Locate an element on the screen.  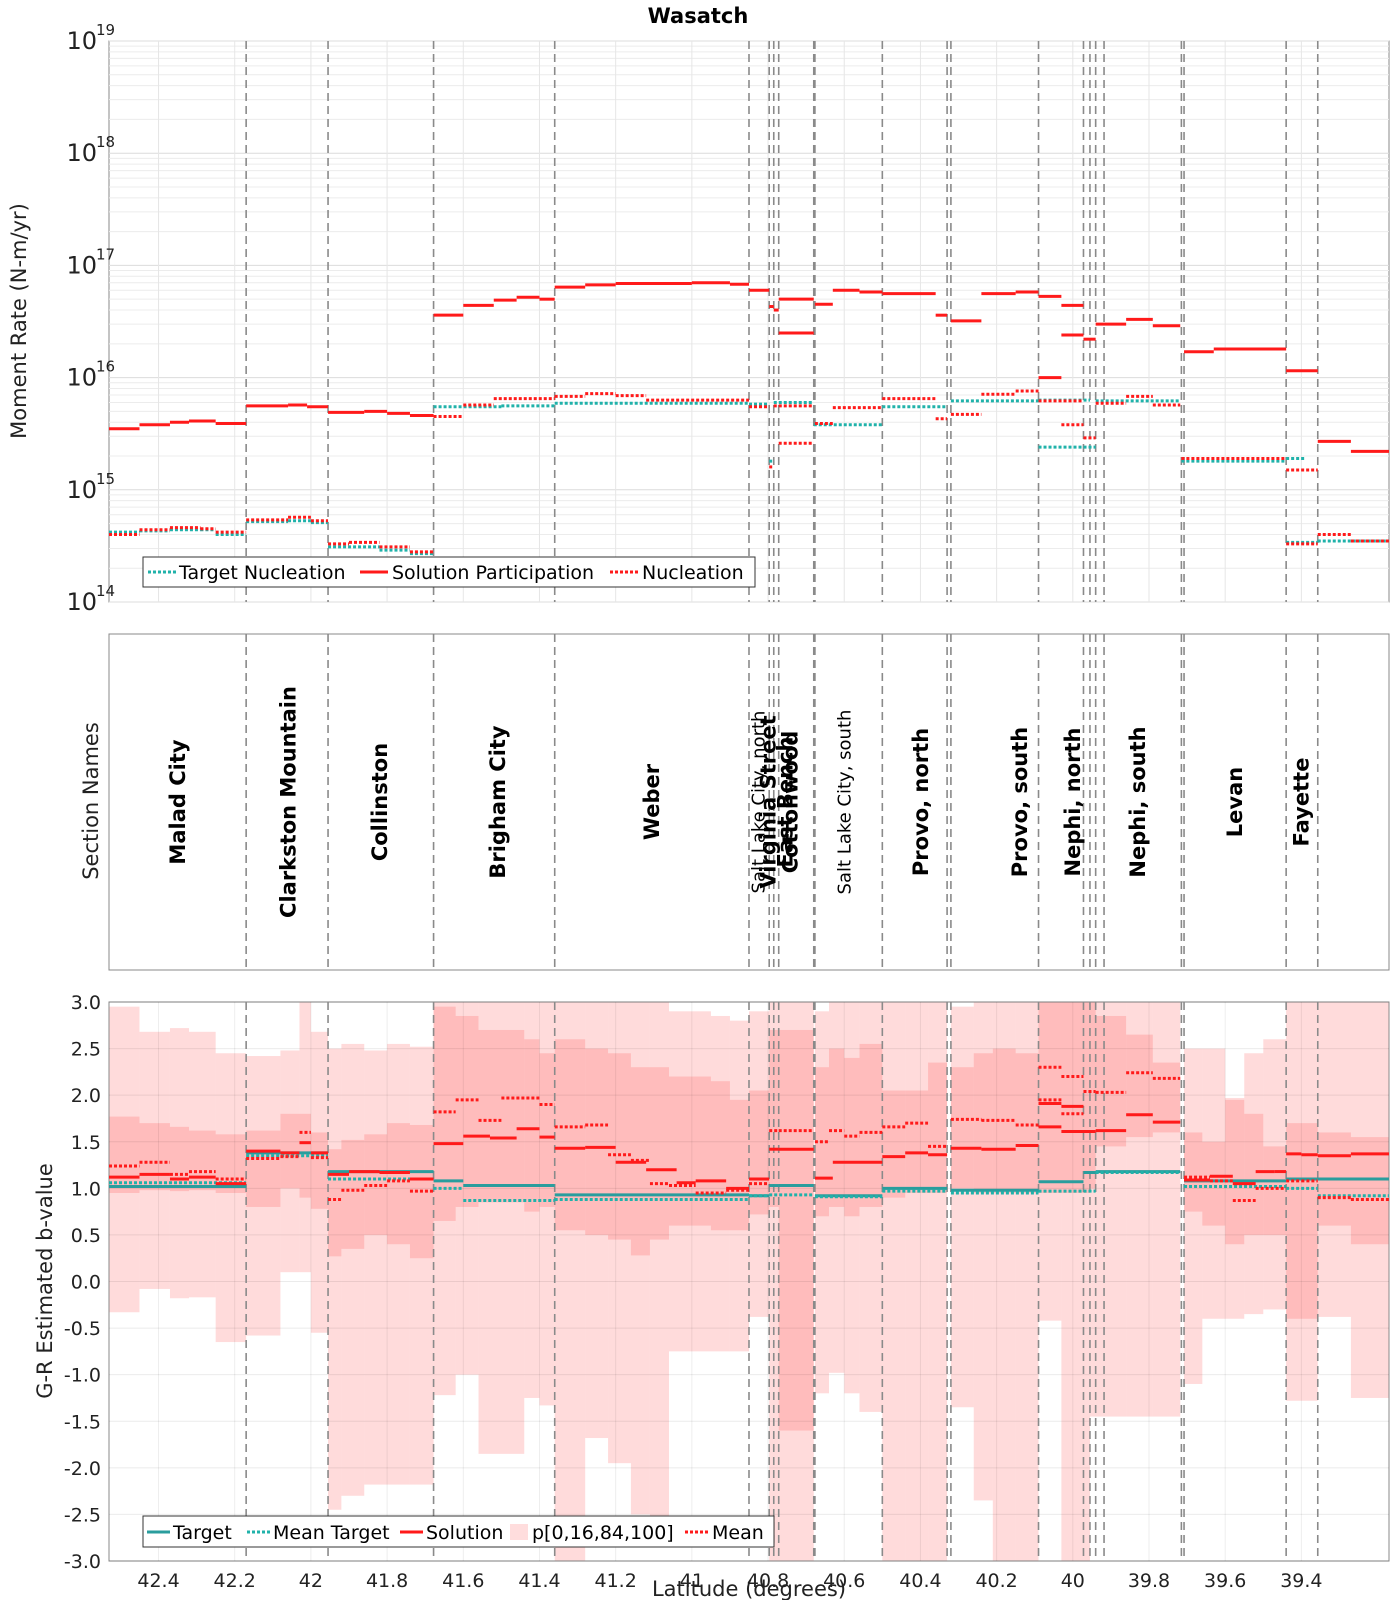
moment-rate-ytick-exponent: 17 is located at coordinates (105, 254).